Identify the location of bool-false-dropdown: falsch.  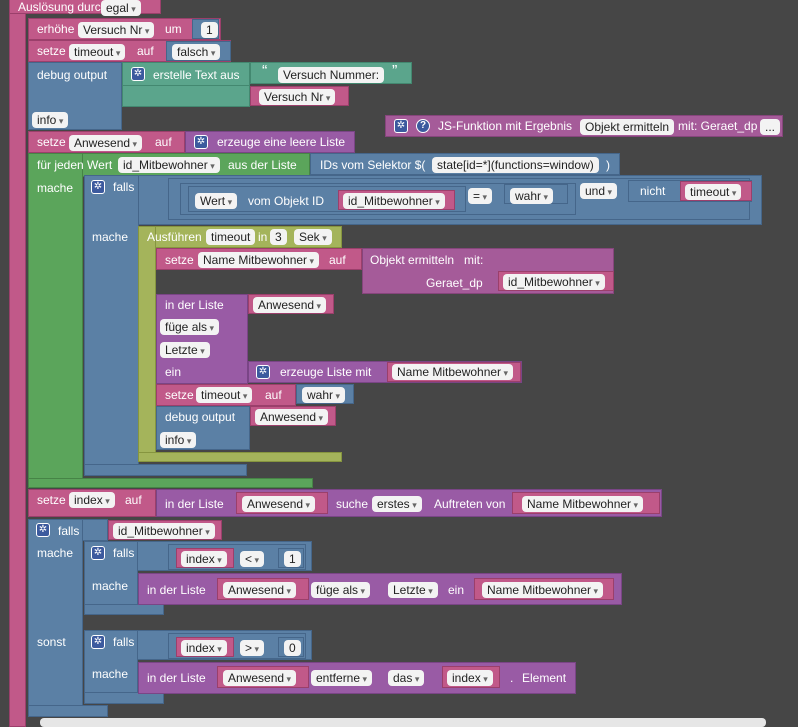
(196, 52).